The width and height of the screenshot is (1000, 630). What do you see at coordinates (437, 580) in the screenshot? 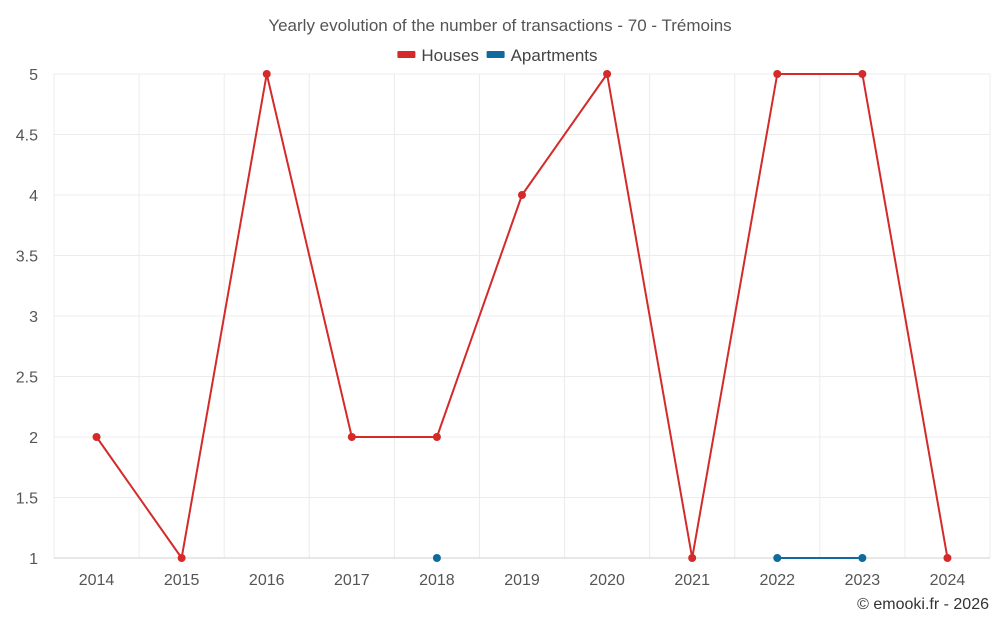
I see `x-tick-label: 2018` at bounding box center [437, 580].